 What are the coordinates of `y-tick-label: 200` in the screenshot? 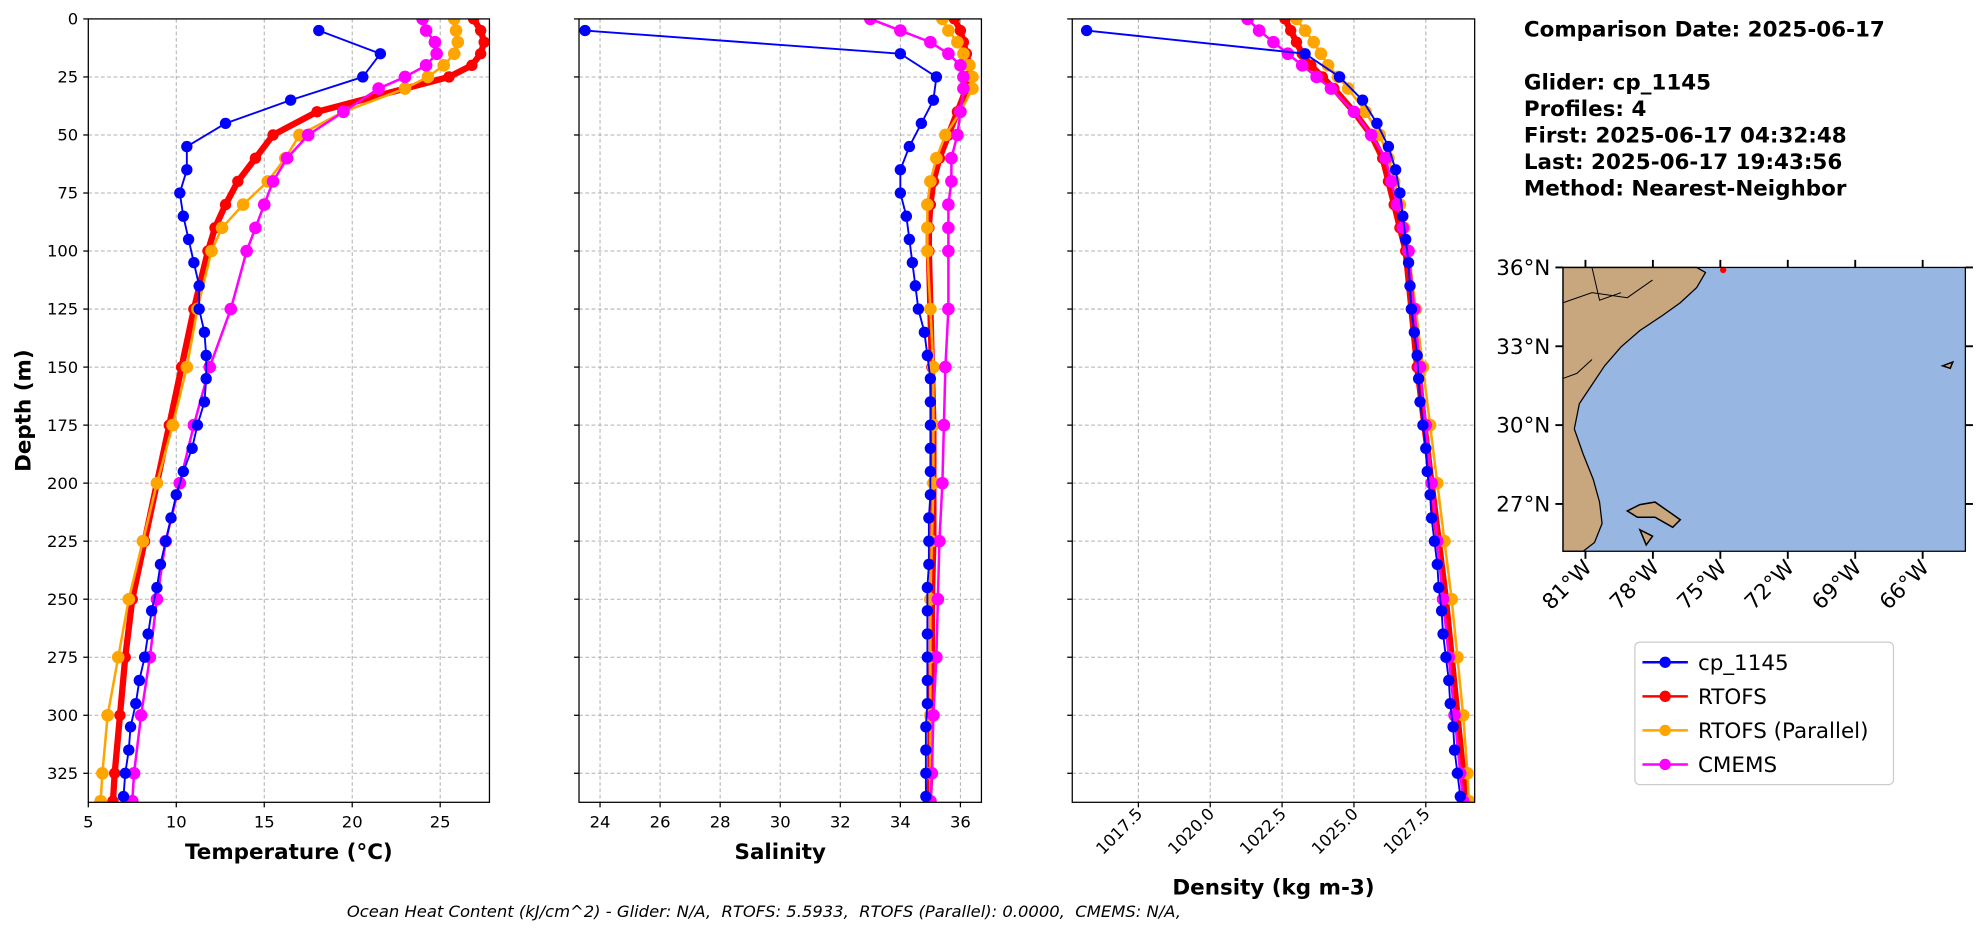 It's located at (62, 483).